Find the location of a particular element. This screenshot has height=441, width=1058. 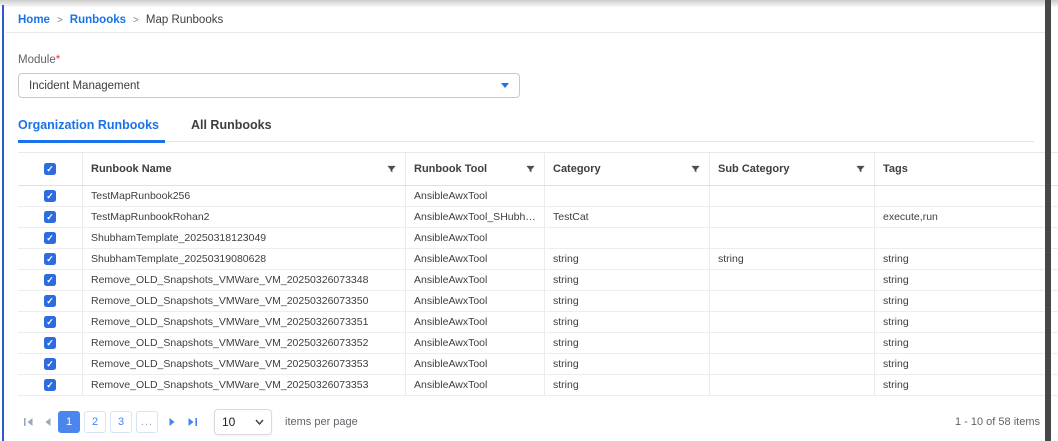

breadcrumb-current-page: Map Runbooks is located at coordinates (184, 20).